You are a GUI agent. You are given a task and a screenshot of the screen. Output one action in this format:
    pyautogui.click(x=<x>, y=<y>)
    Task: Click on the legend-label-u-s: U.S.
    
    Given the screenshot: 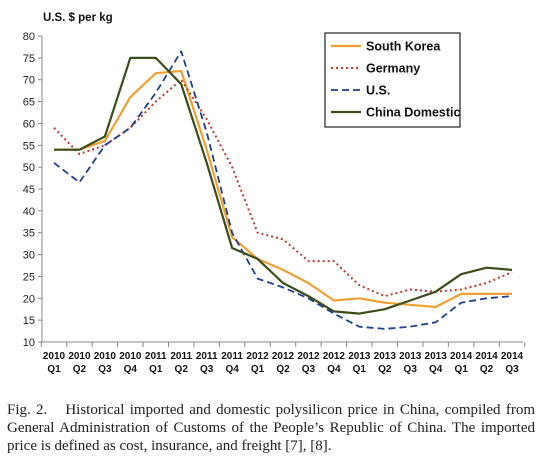 What is the action you would take?
    pyautogui.click(x=378, y=91)
    